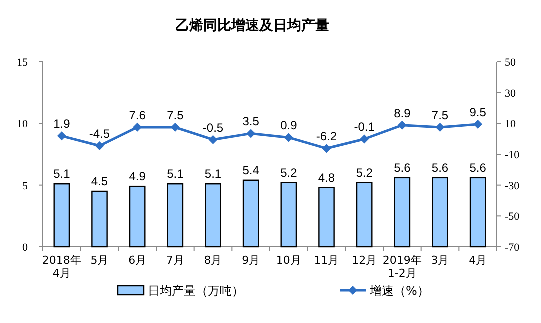  I want to click on y2-tick-label: 50, so click(510, 63).